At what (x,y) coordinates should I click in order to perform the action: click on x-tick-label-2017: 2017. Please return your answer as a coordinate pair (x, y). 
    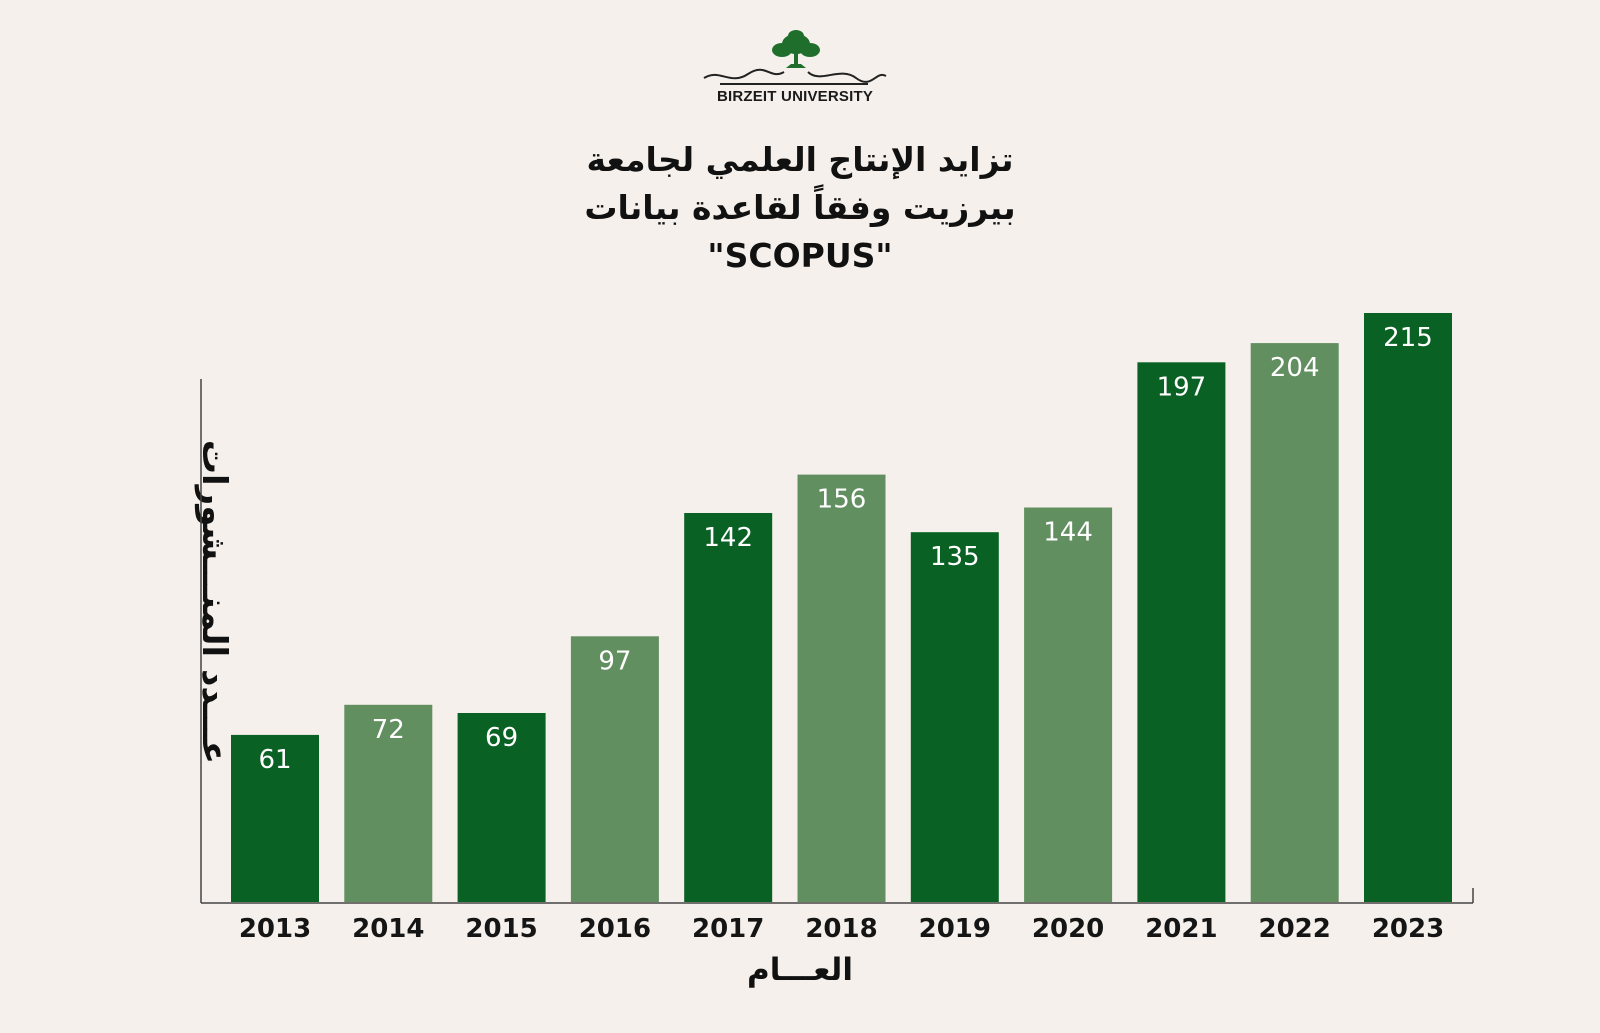
    Looking at the image, I should click on (728, 929).